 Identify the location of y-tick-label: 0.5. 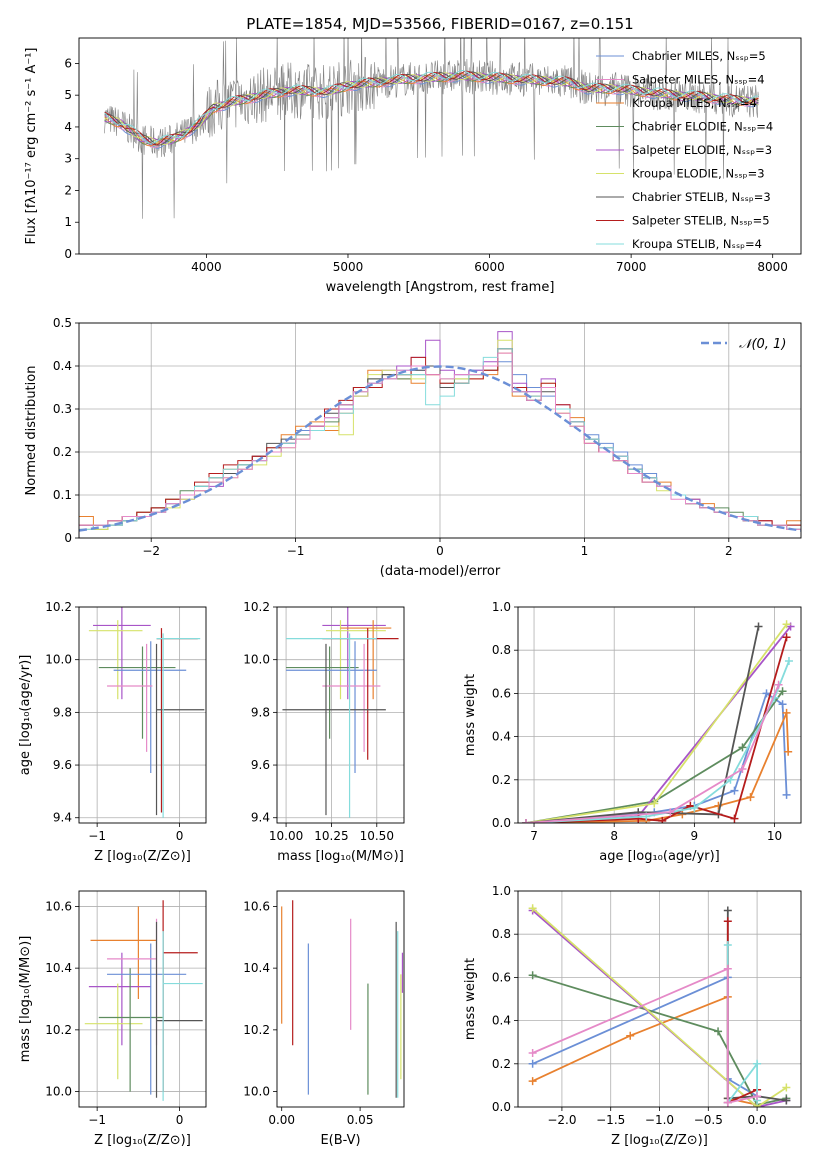
(62, 323).